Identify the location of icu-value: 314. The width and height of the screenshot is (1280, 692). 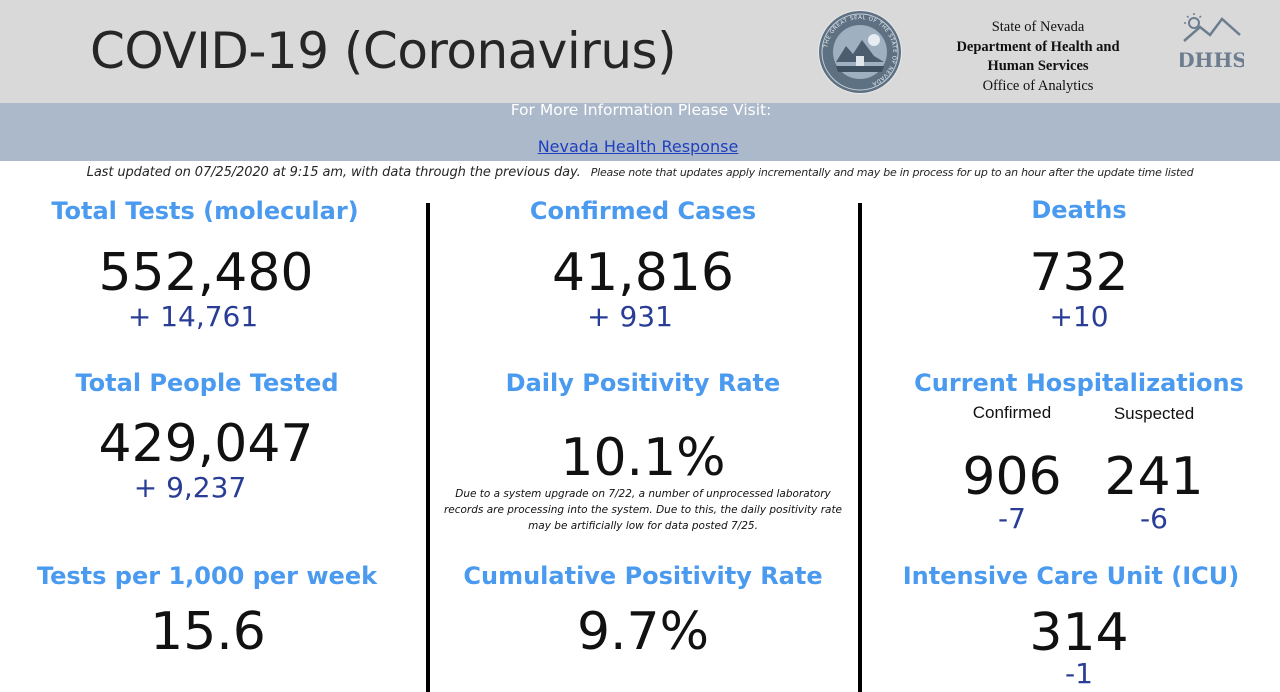
(1079, 633).